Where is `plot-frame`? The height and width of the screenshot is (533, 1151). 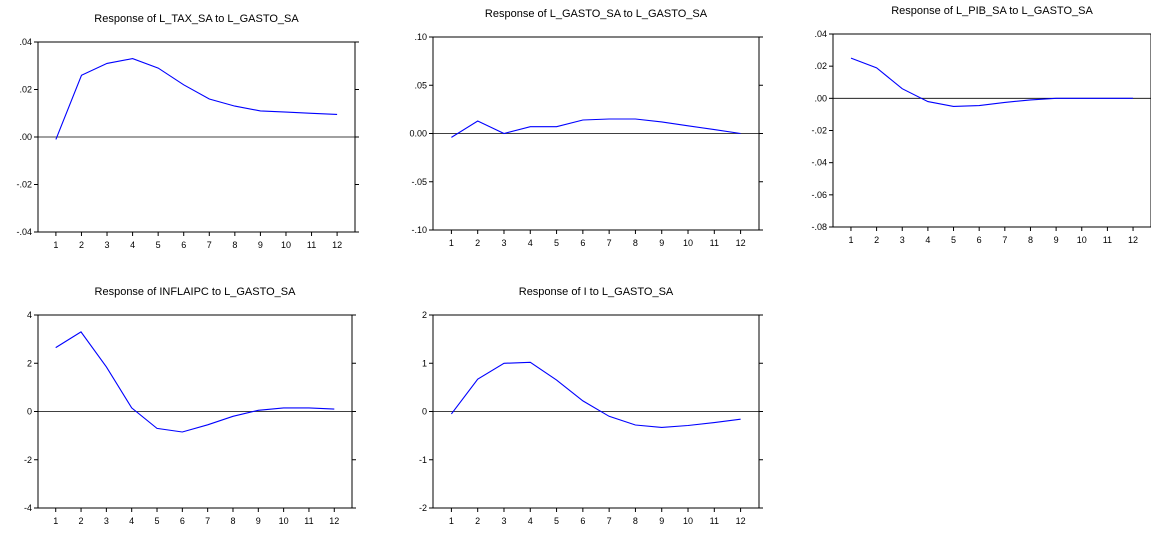 plot-frame is located at coordinates (991, 130).